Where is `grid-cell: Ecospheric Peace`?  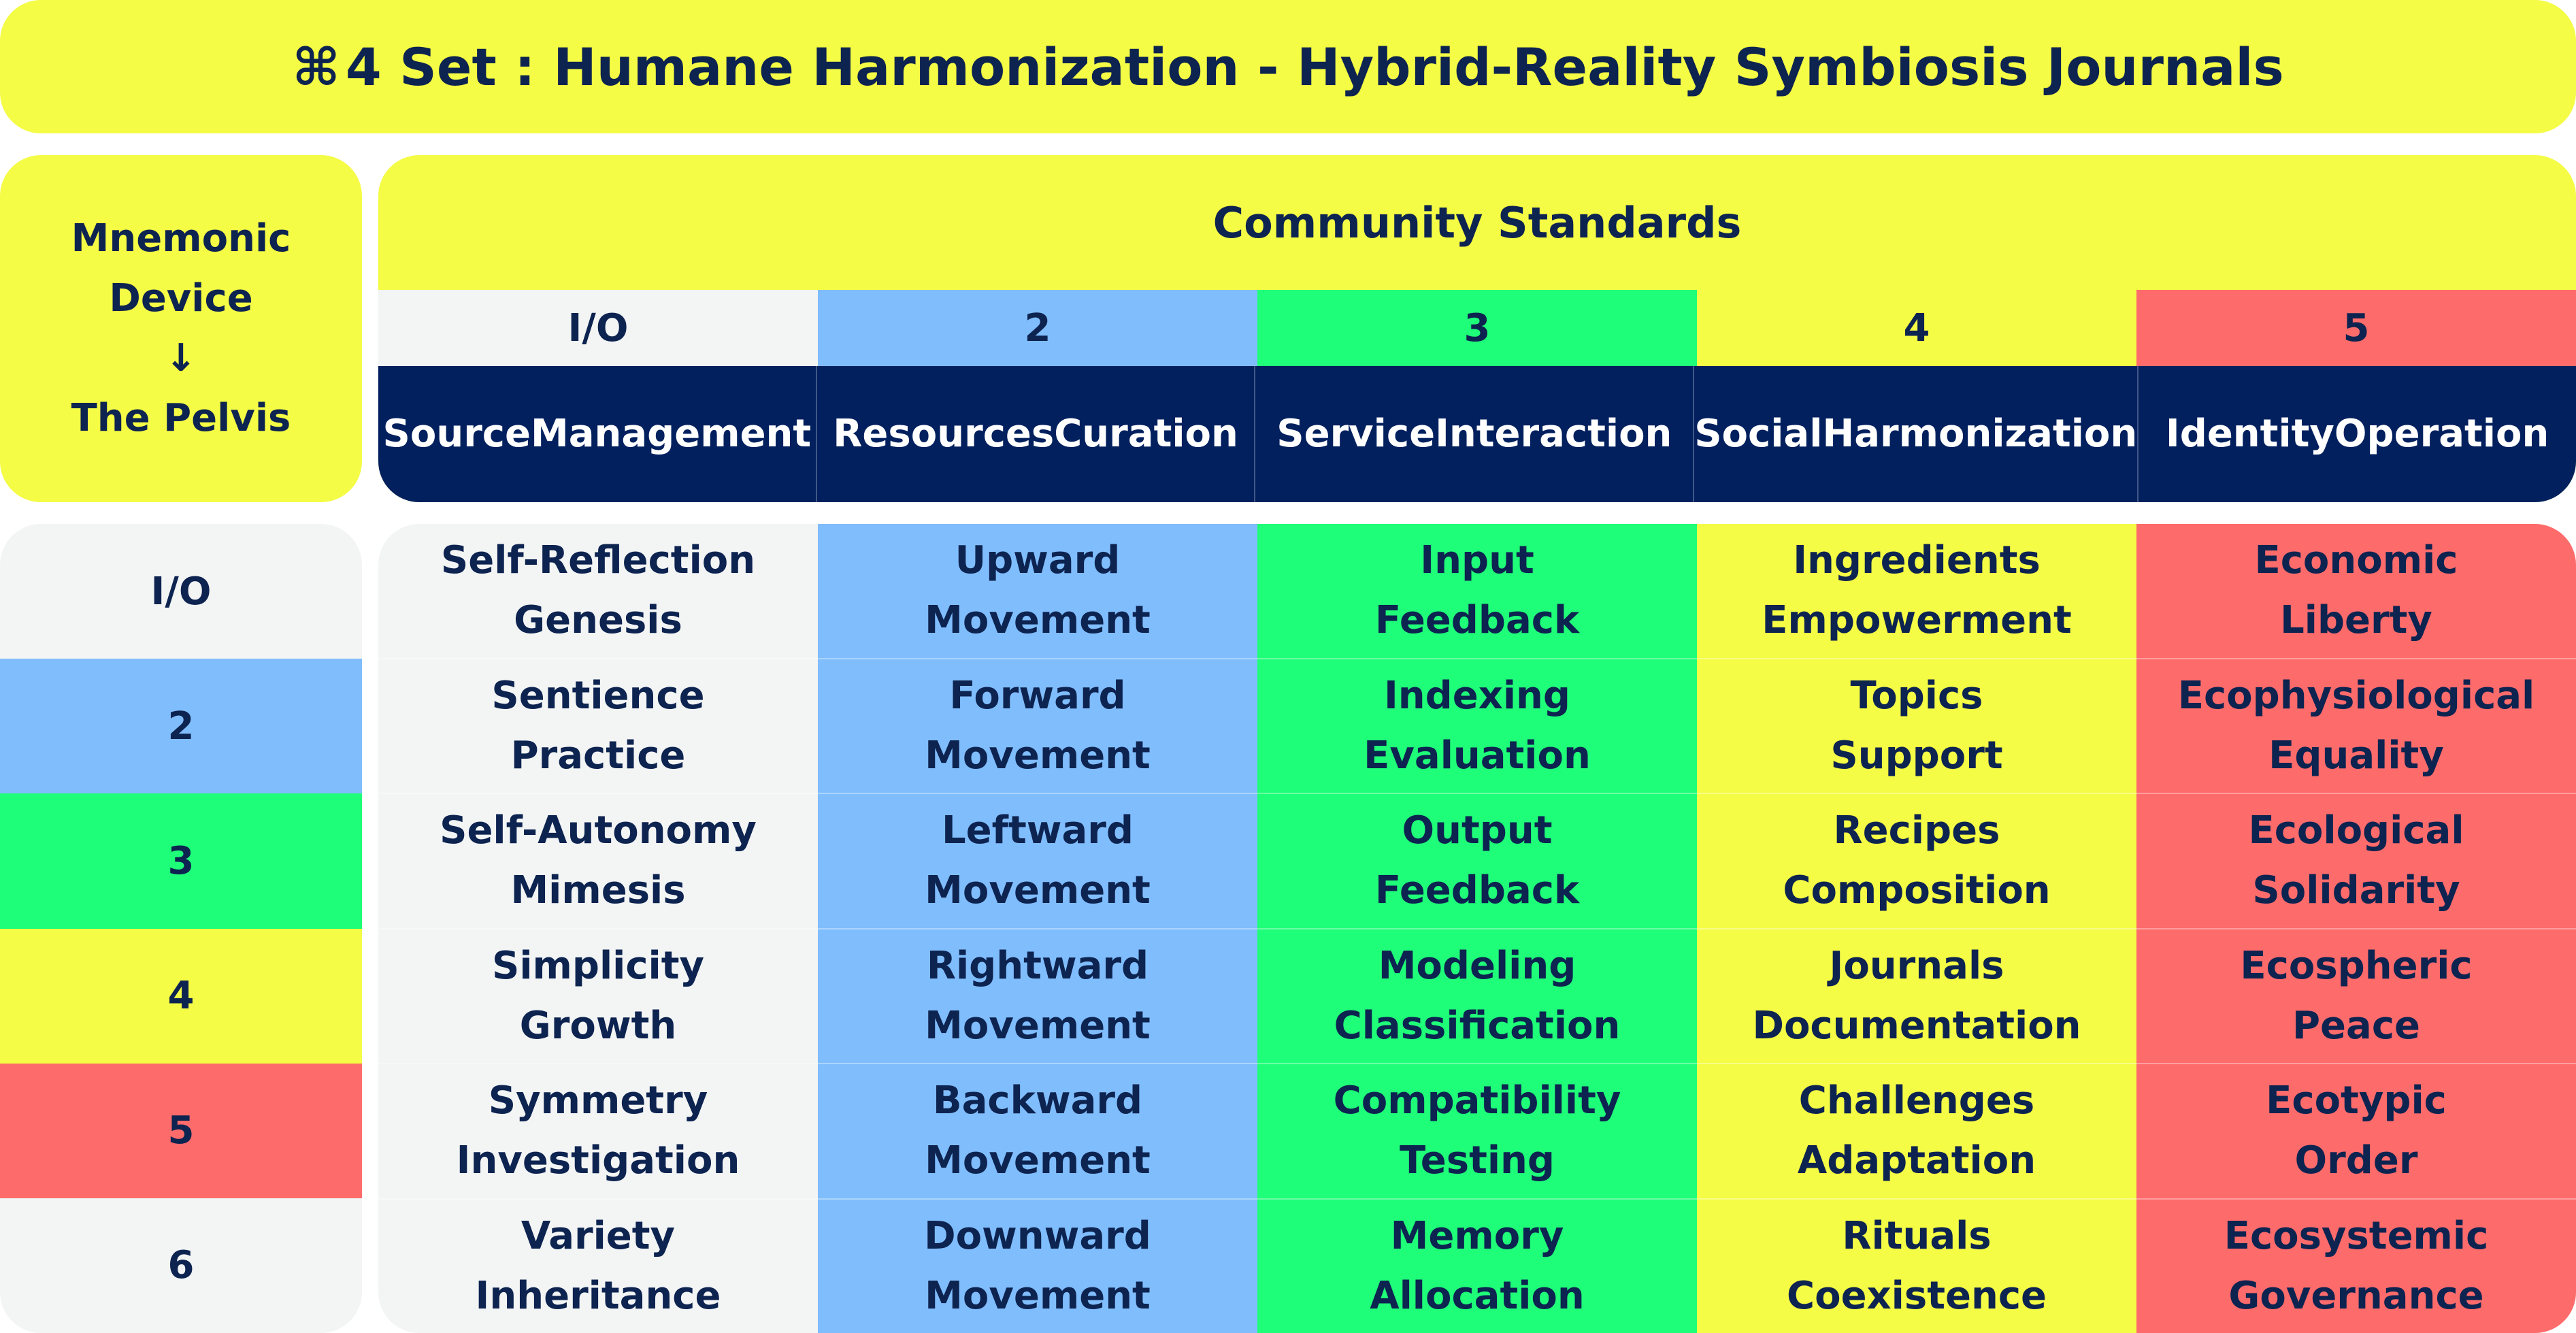 grid-cell: Ecospheric Peace is located at coordinates (2356, 995).